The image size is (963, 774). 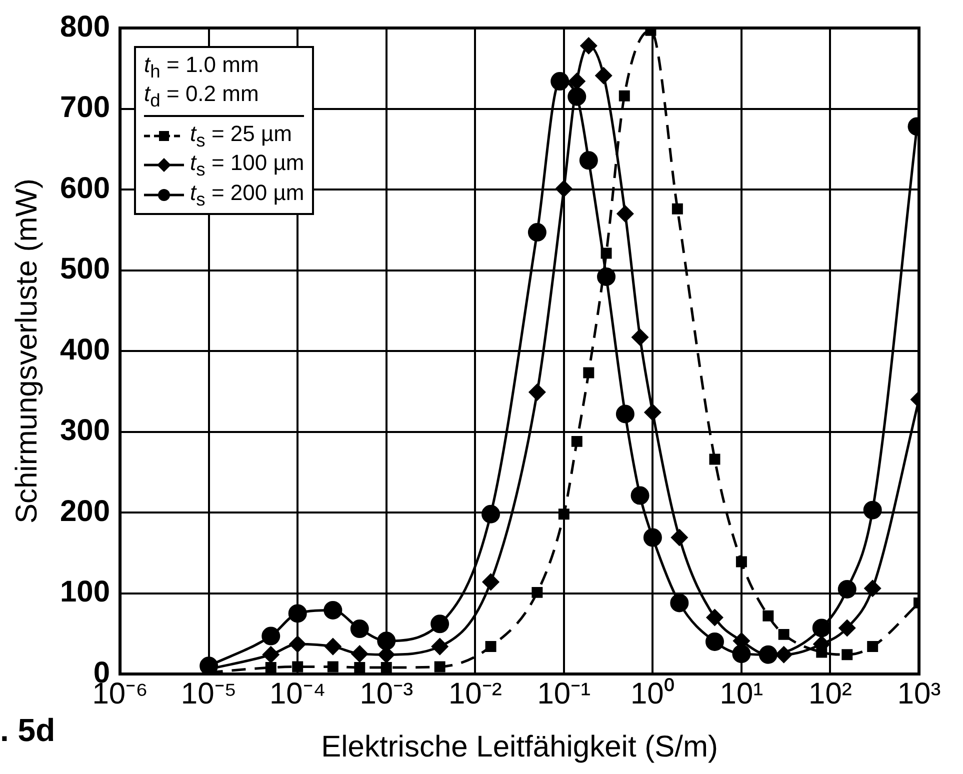 What do you see at coordinates (224, 84) in the screenshot?
I see `legend-title: t$_{h}$ = 1.0 mm t$_{d}$ = 0.2 mm` at bounding box center [224, 84].